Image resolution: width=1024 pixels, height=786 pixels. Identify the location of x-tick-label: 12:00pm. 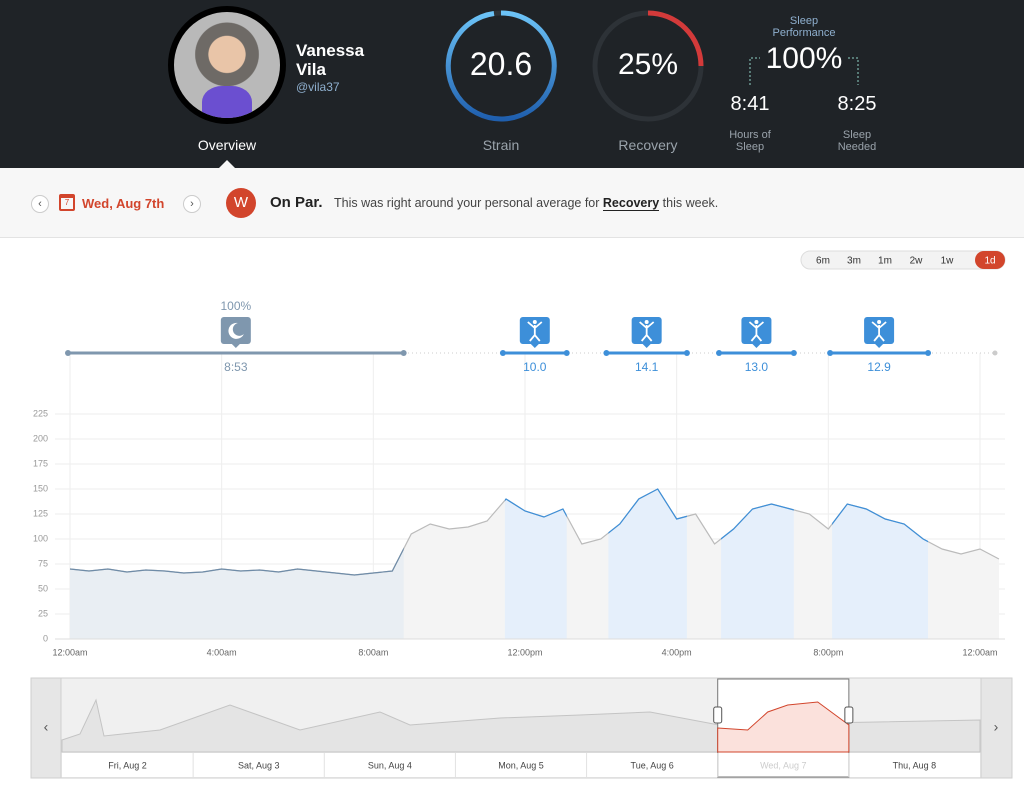
(524, 652).